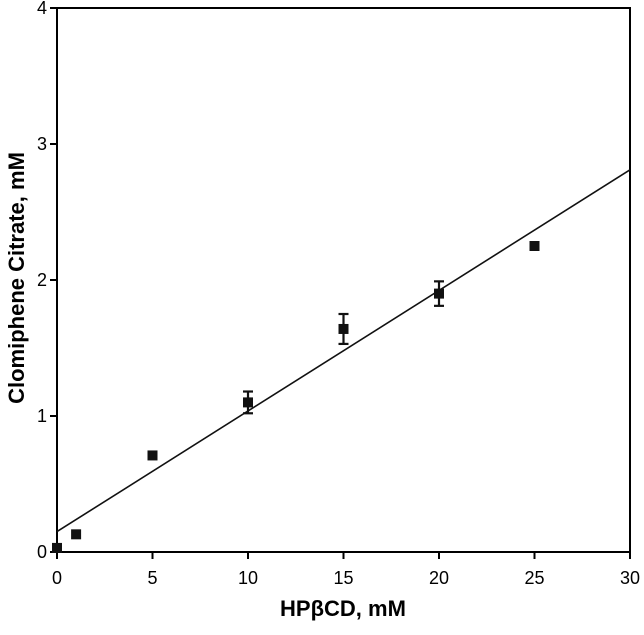  I want to click on y-tick-label: 1, so click(42, 416).